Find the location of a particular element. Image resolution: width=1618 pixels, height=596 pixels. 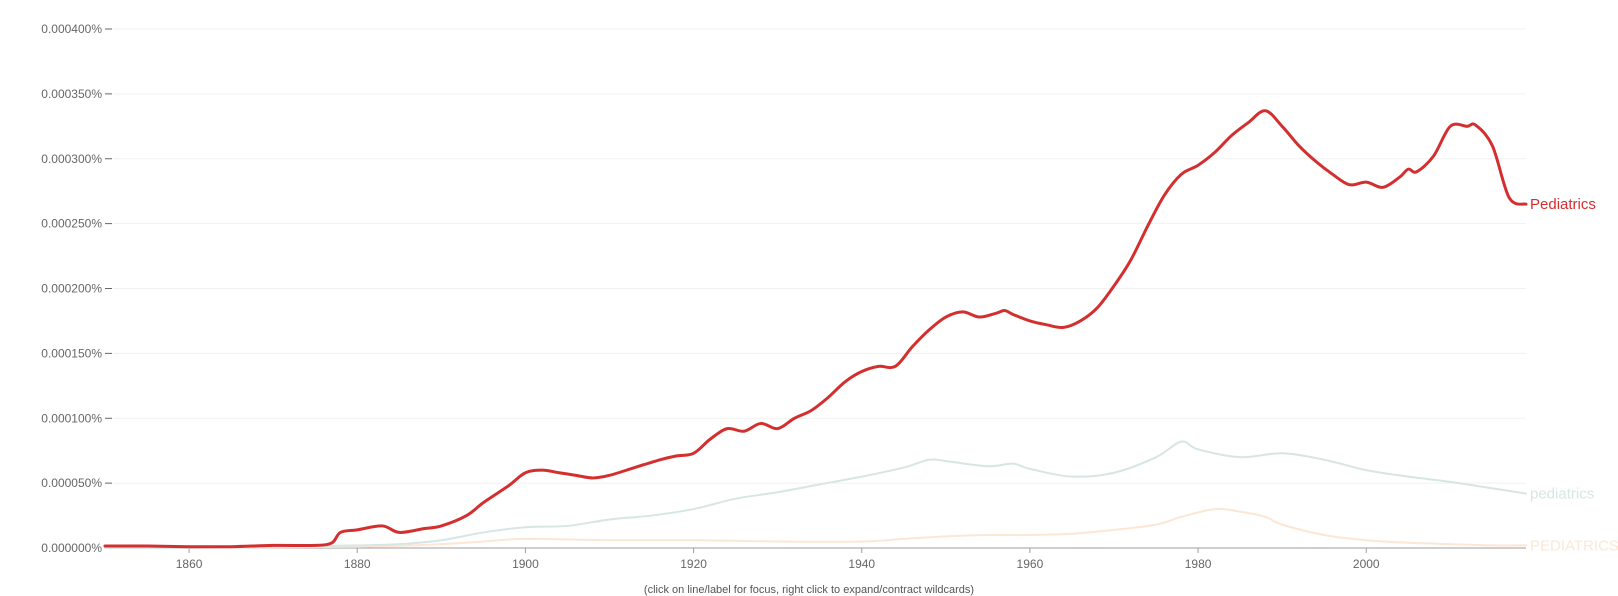

y-tick-label: 0.000100% is located at coordinates (71, 418).